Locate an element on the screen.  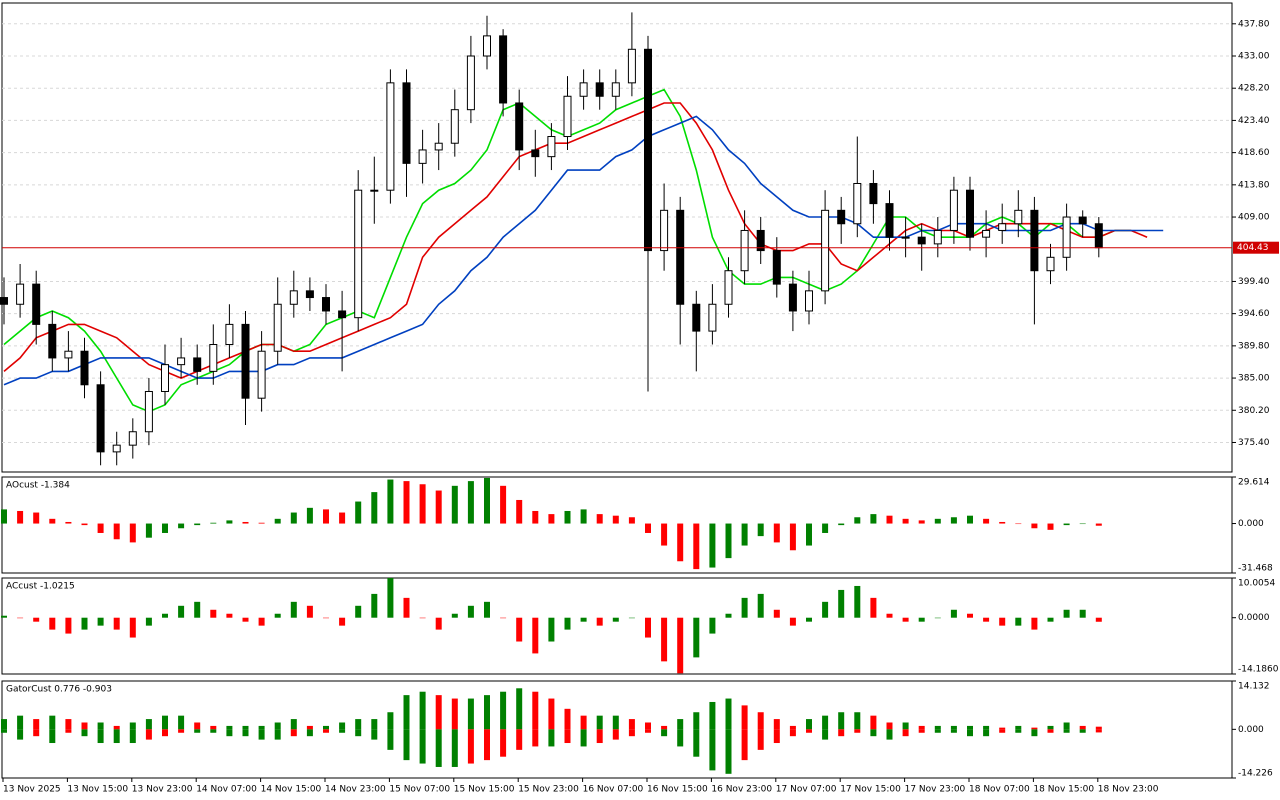
x-tick-label: 14 Nov 07:00 is located at coordinates (226, 790).